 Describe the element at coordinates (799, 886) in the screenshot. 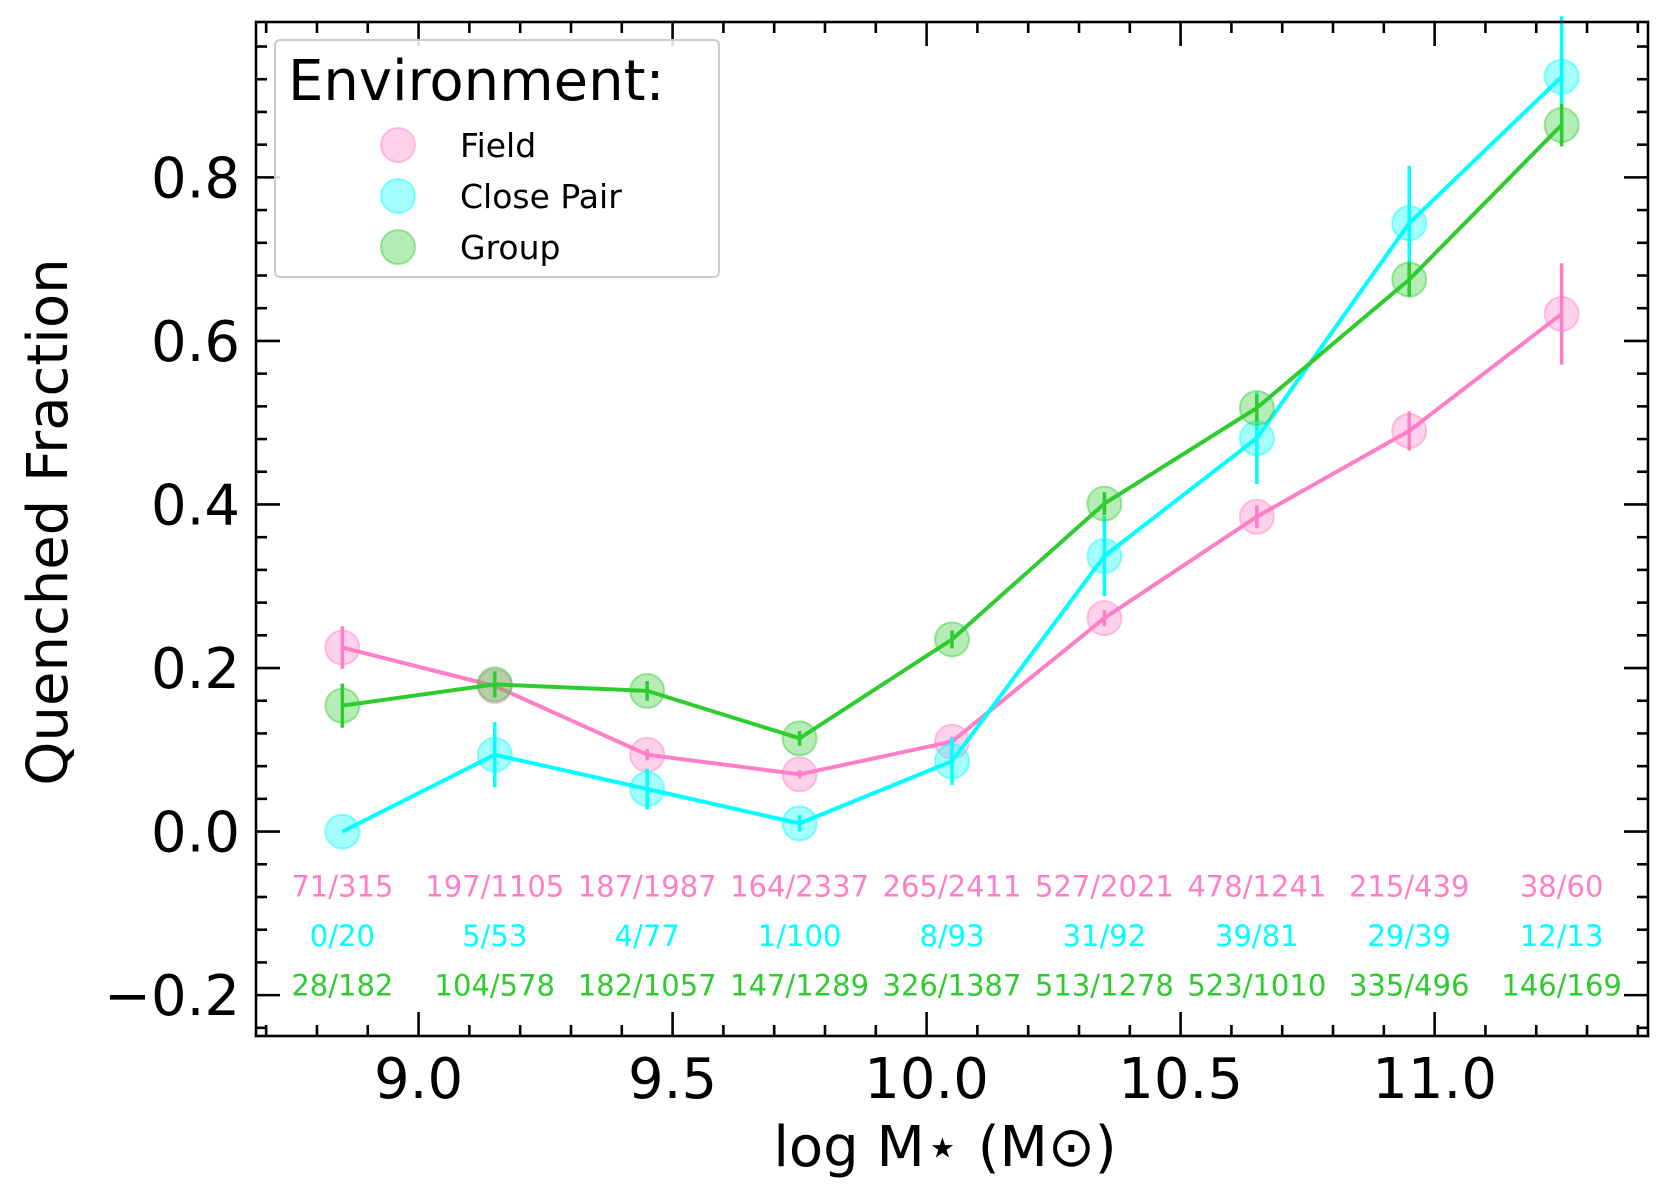

I see `field-count-label: 164/2337` at that location.